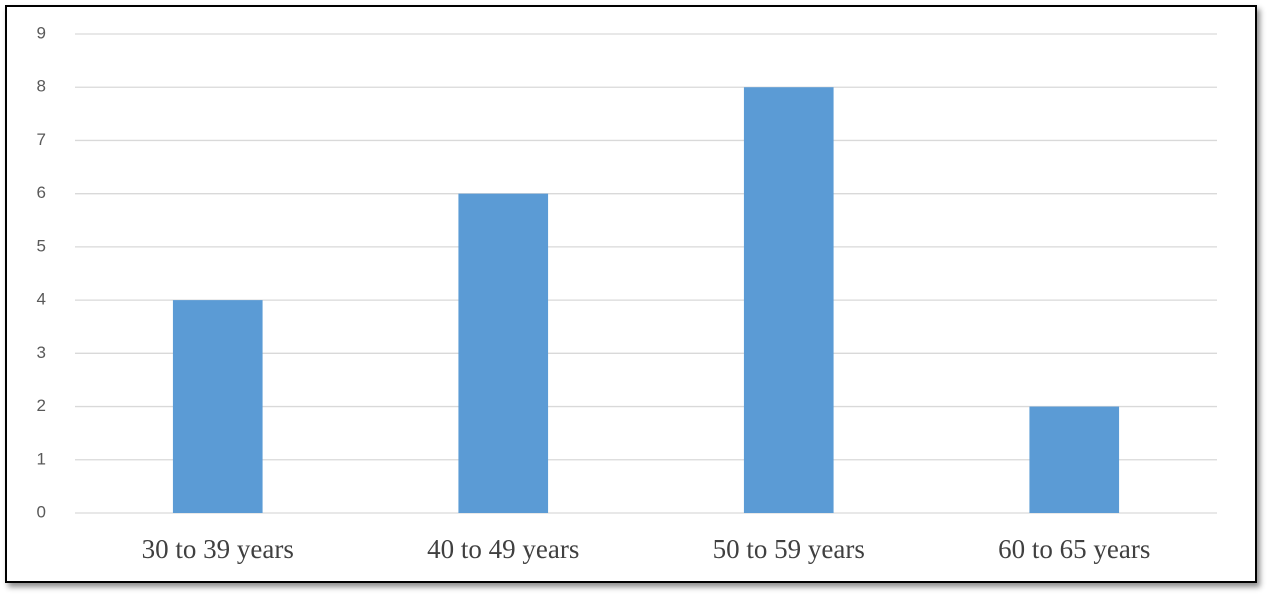  I want to click on y-tick-label: 1, so click(41, 458).